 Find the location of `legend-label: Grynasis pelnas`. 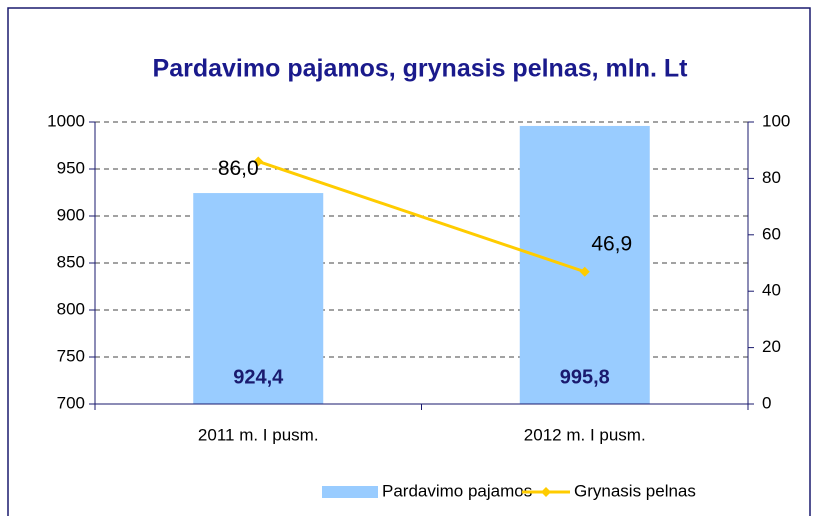

legend-label: Grynasis pelnas is located at coordinates (635, 490).